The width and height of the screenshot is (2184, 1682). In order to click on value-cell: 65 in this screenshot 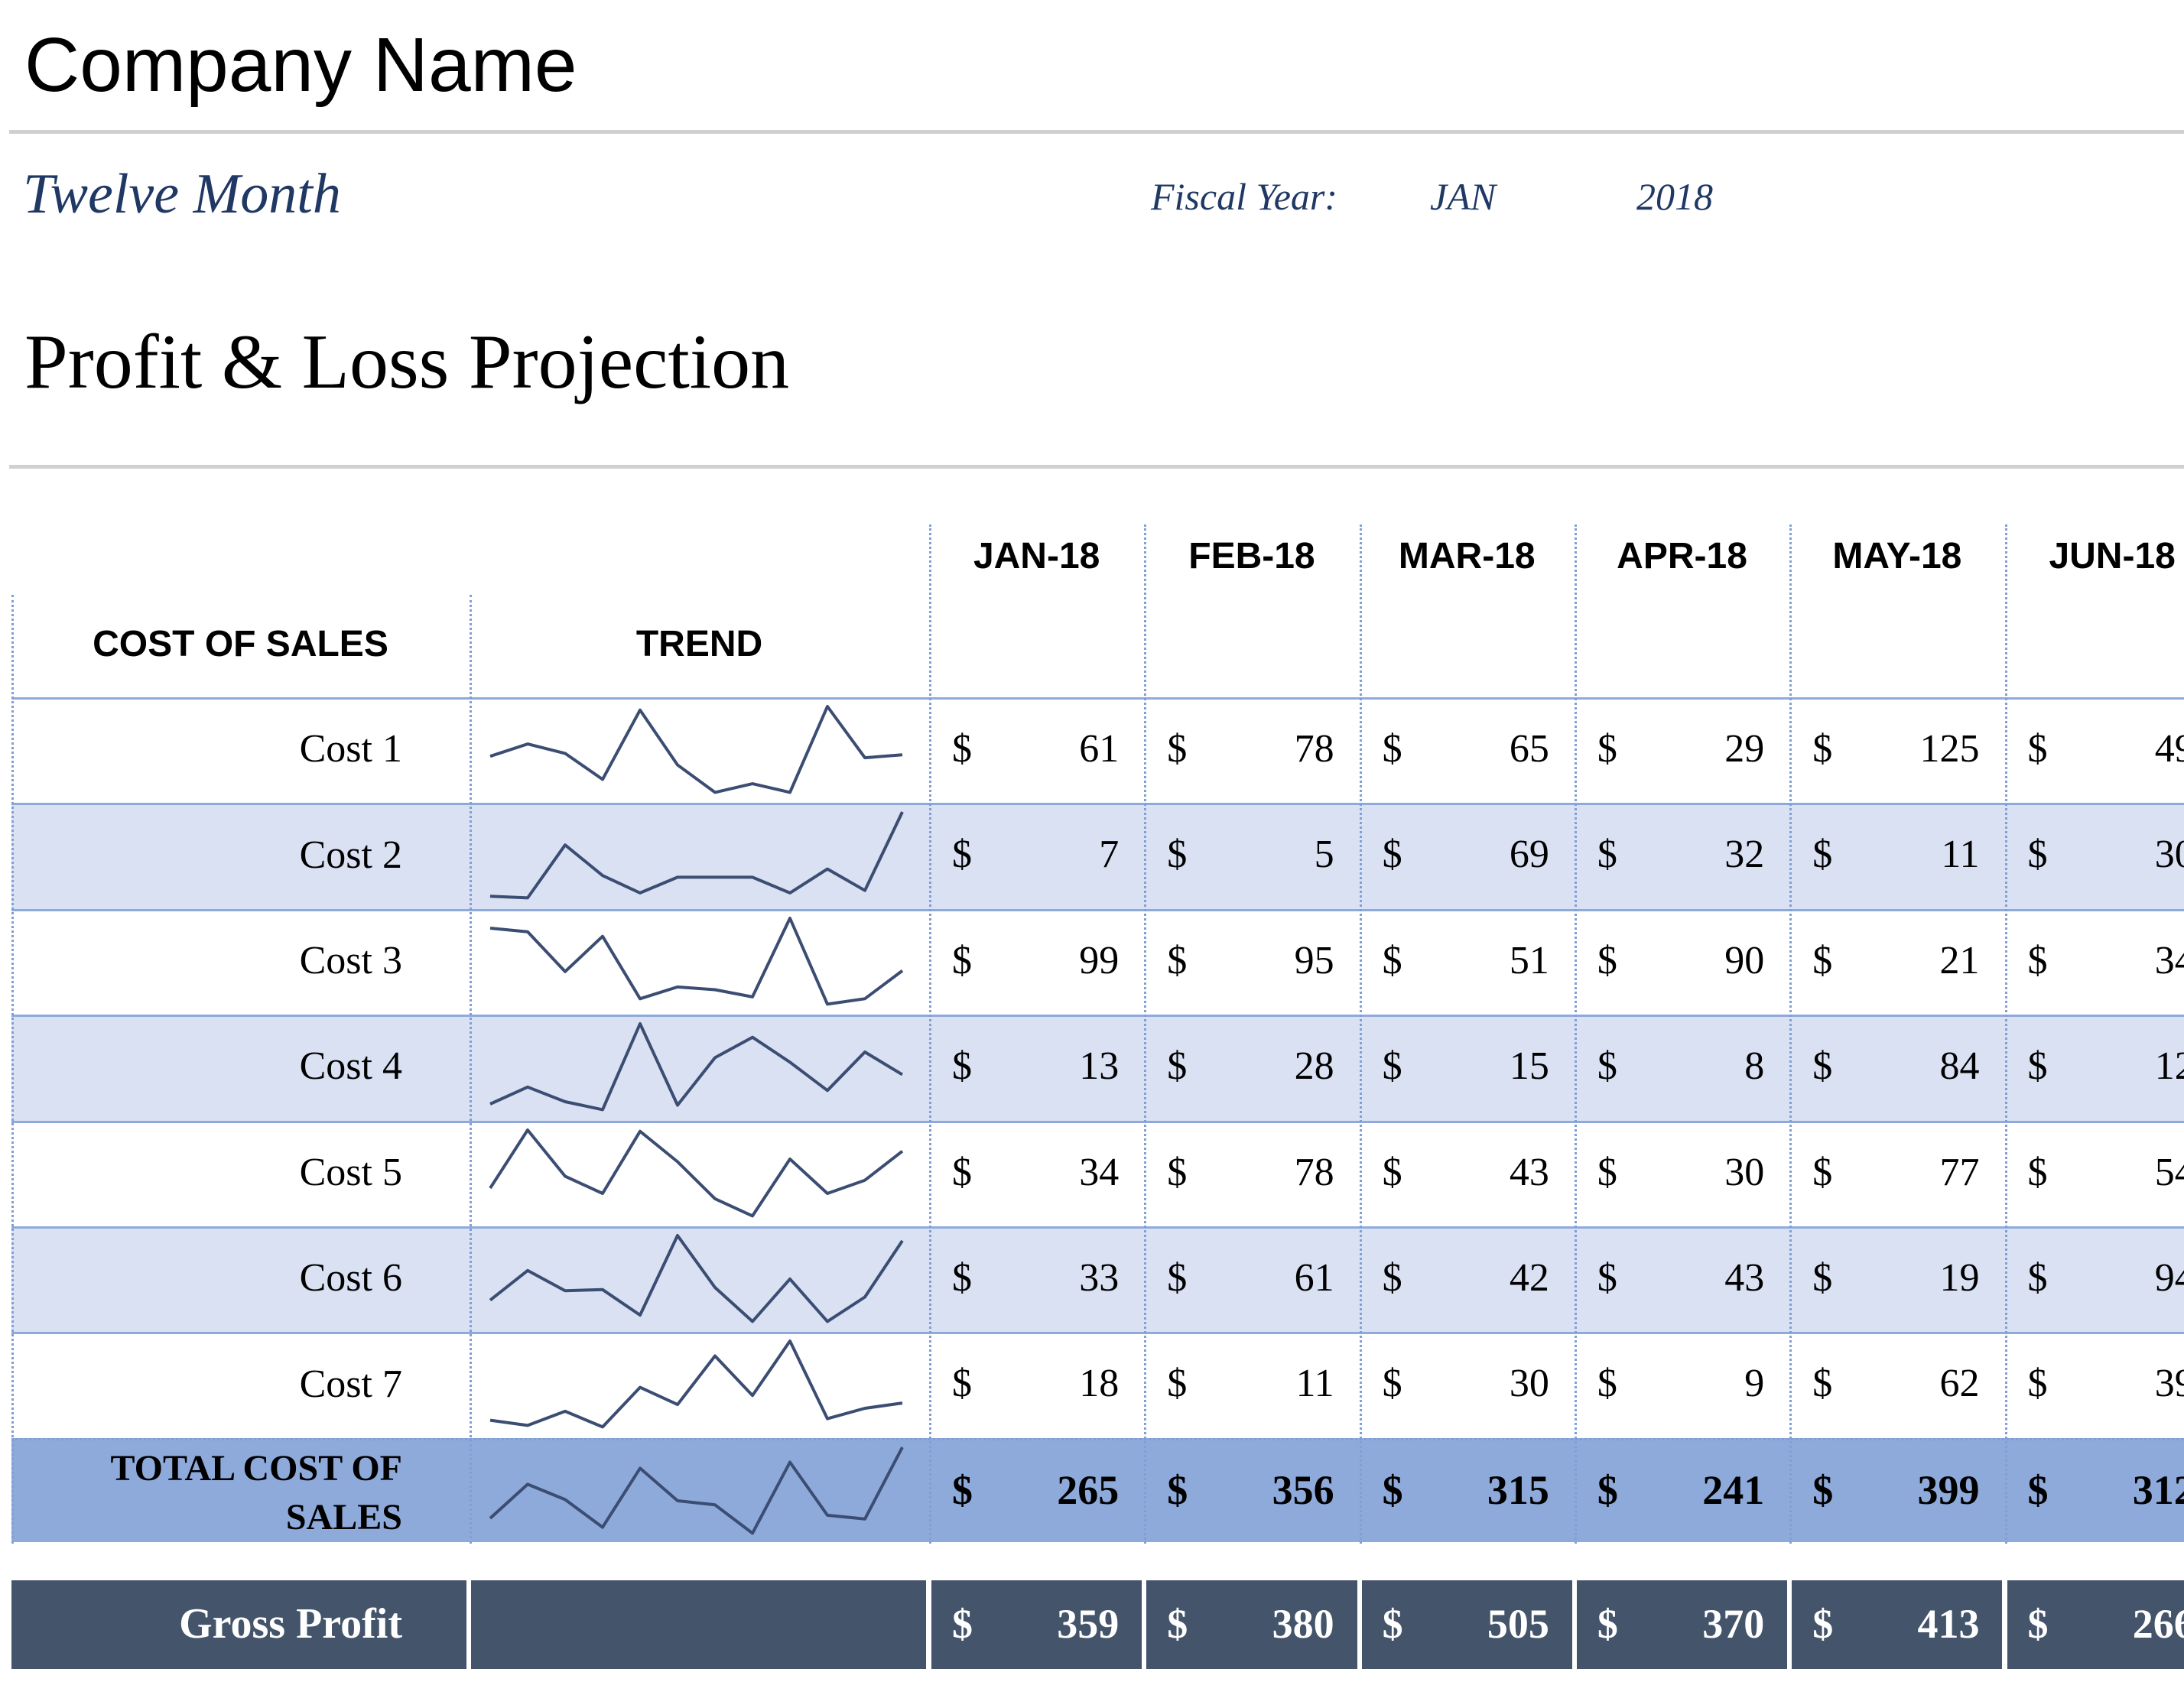, I will do `click(1529, 749)`.